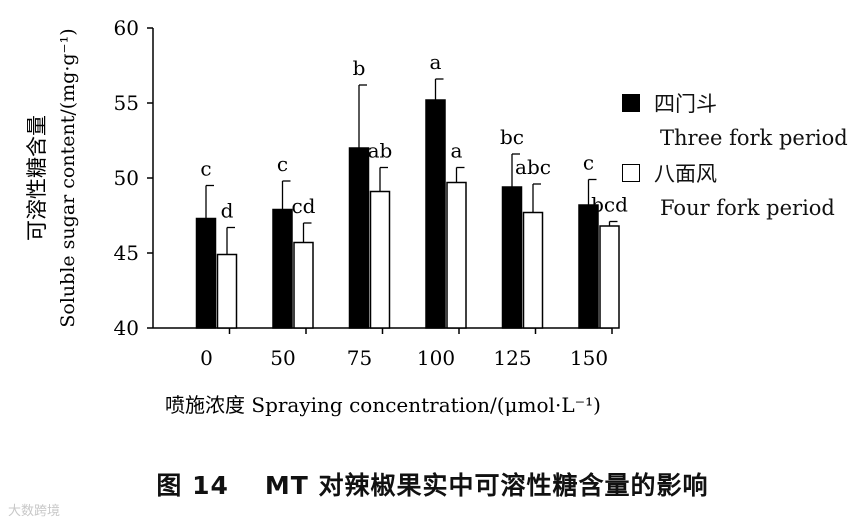 This screenshot has width=865, height=527. I want to click on watermark: 大数跨境, so click(34, 511).